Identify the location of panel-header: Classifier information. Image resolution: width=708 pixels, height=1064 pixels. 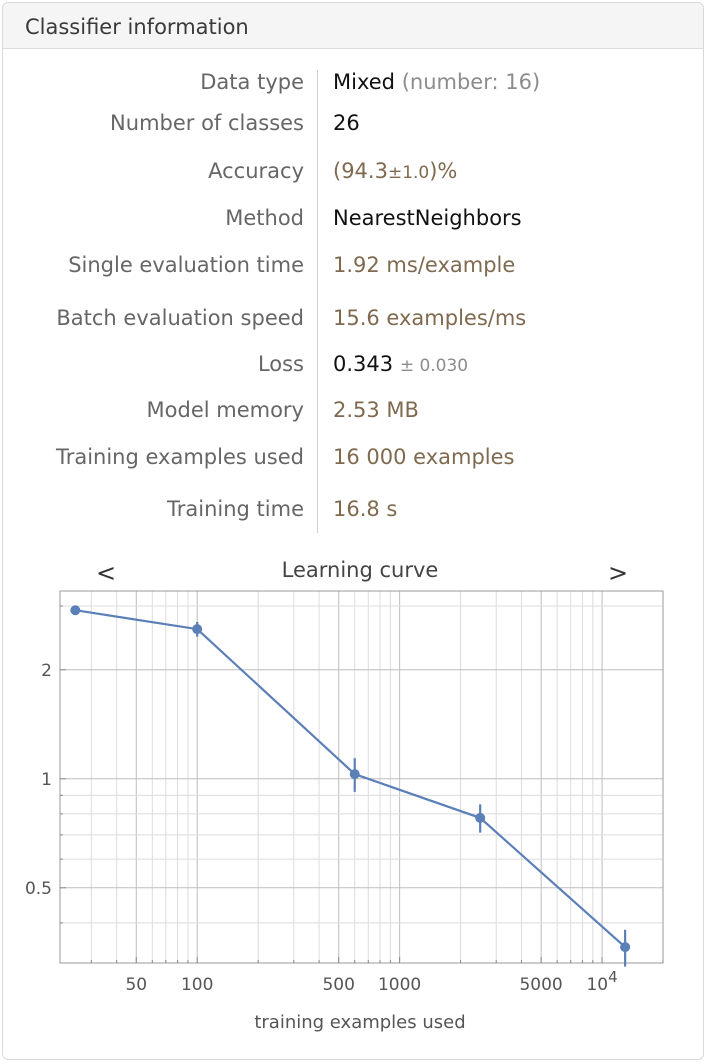
(353, 26).